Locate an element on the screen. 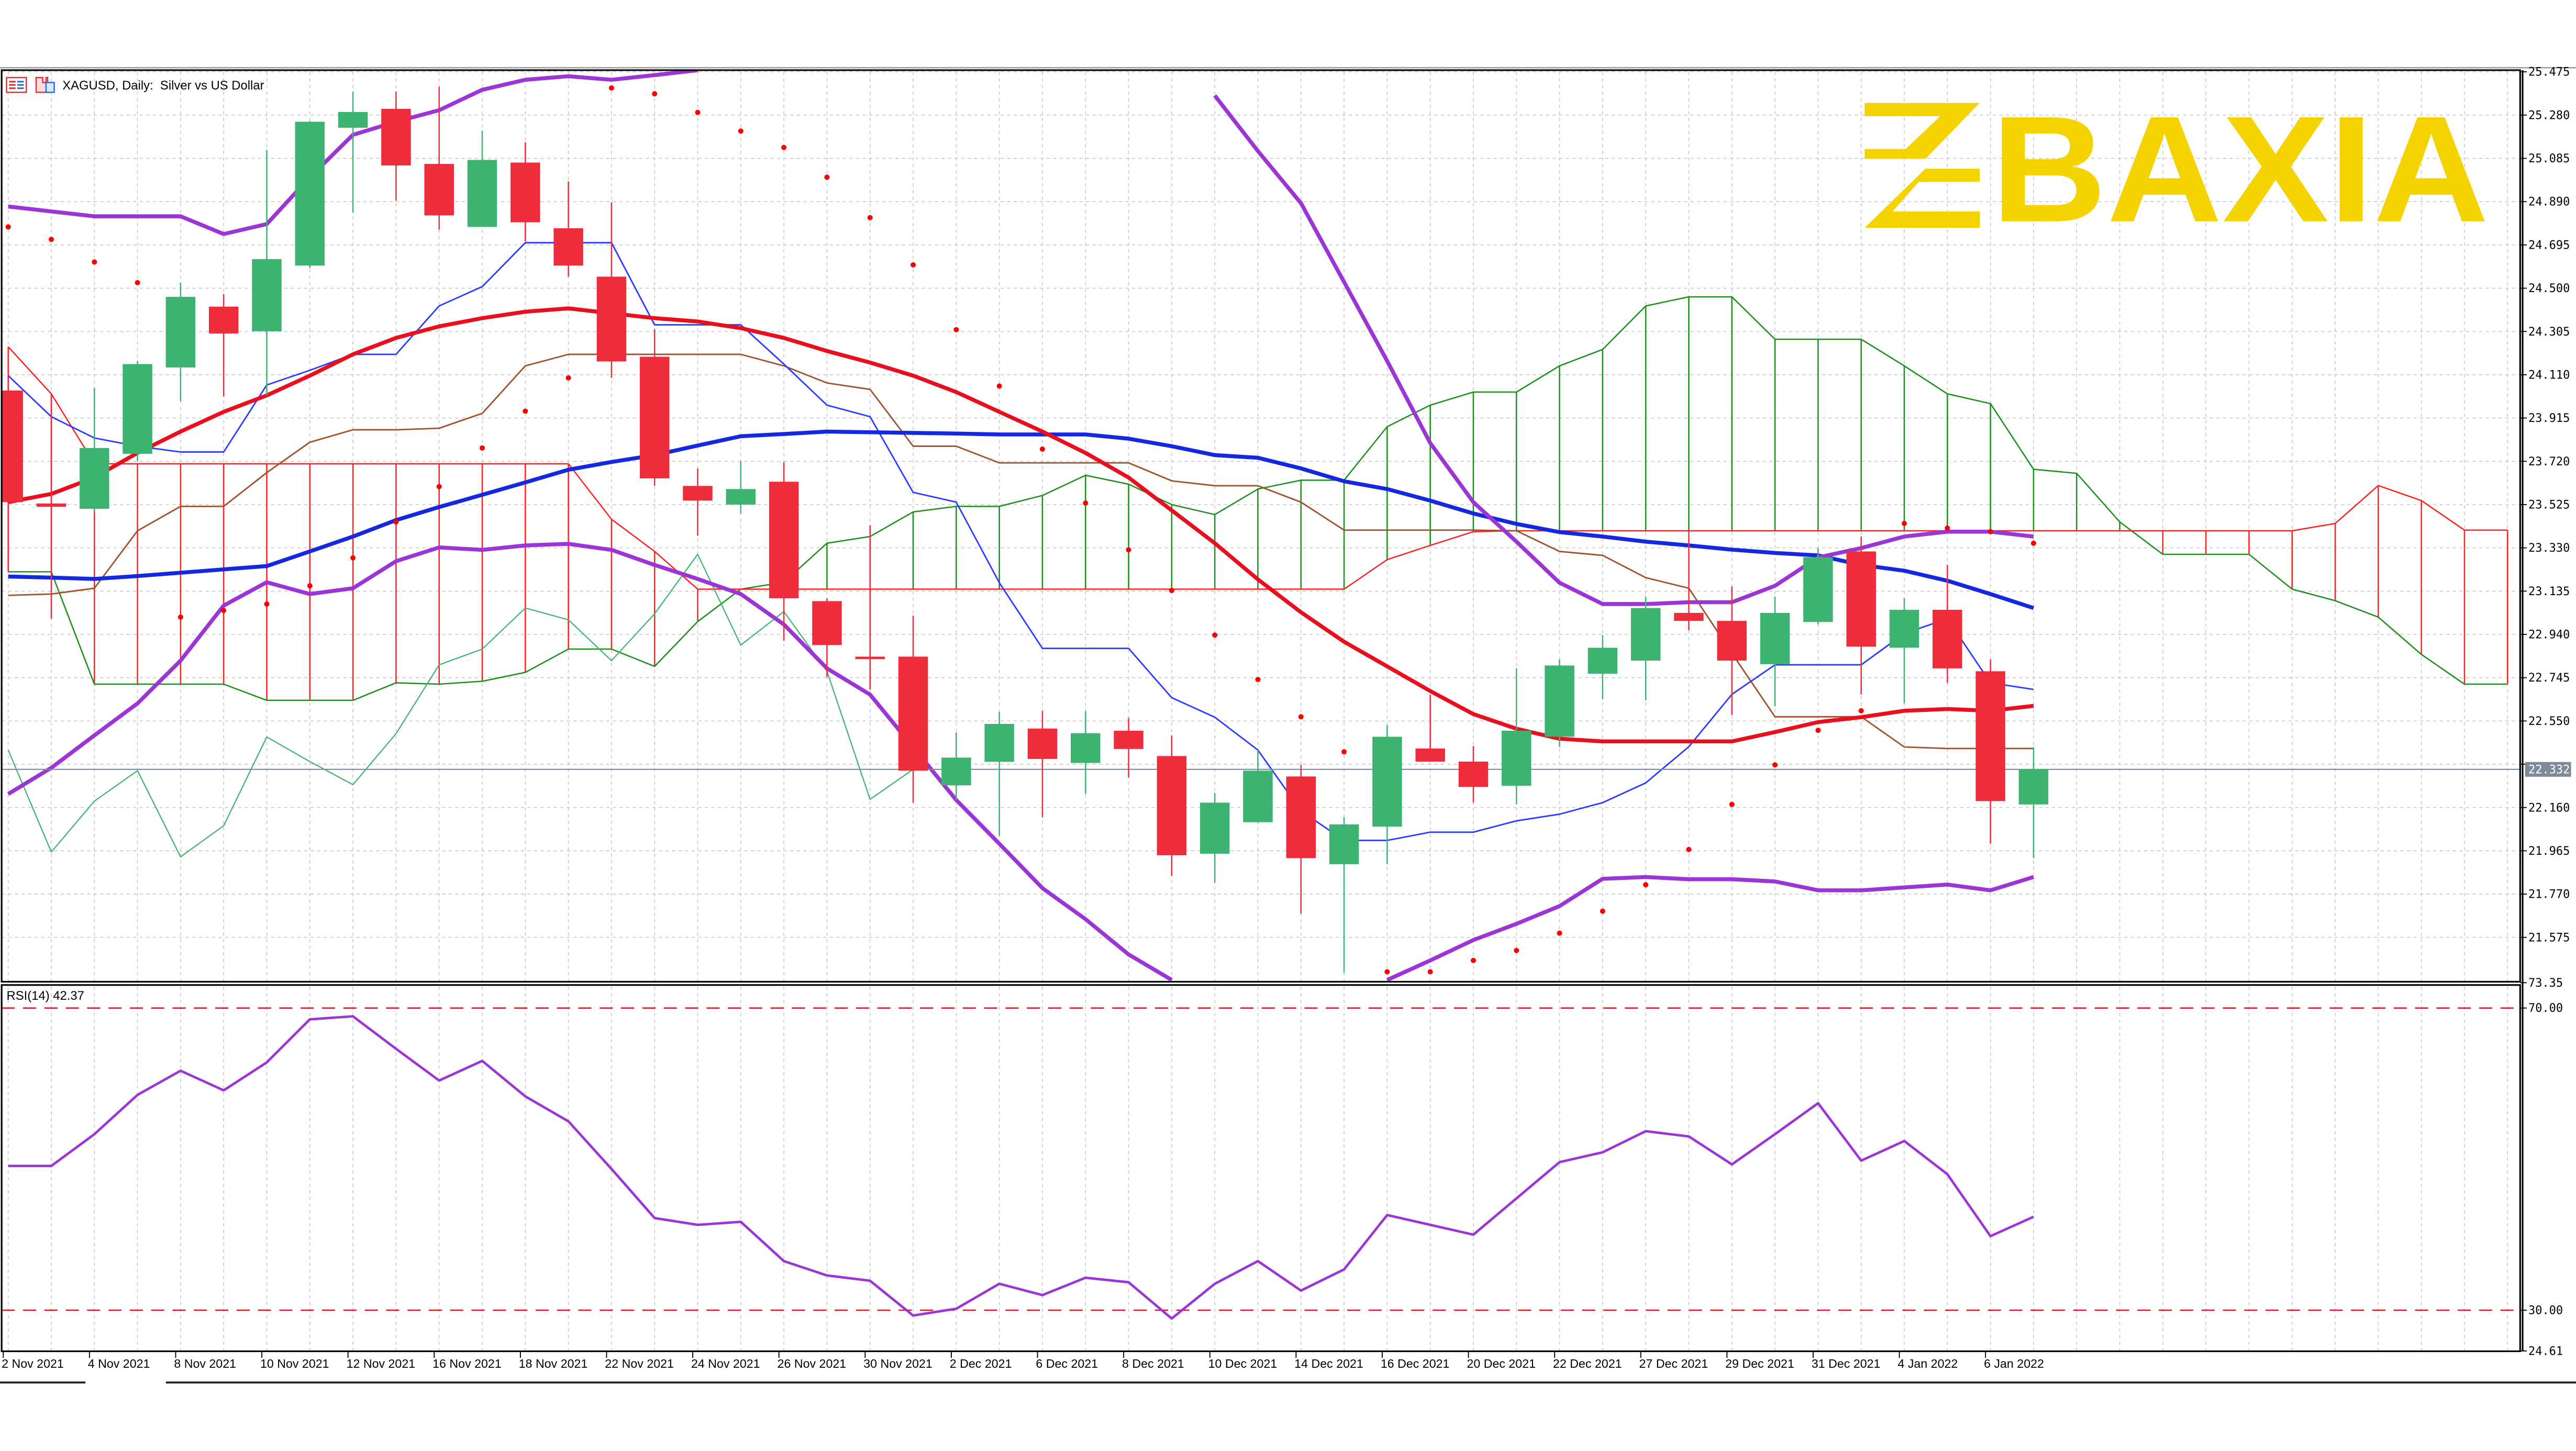 This screenshot has height=1451, width=2576. price-axis-label: 23.135 is located at coordinates (2549, 592).